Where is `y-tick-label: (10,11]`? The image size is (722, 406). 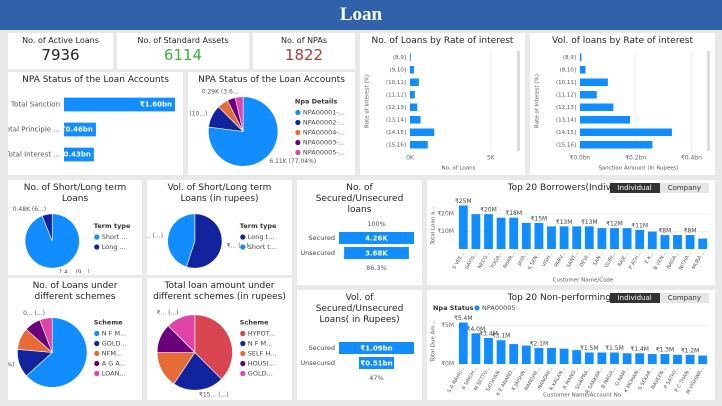 y-tick-label: (10,11] is located at coordinates (566, 83).